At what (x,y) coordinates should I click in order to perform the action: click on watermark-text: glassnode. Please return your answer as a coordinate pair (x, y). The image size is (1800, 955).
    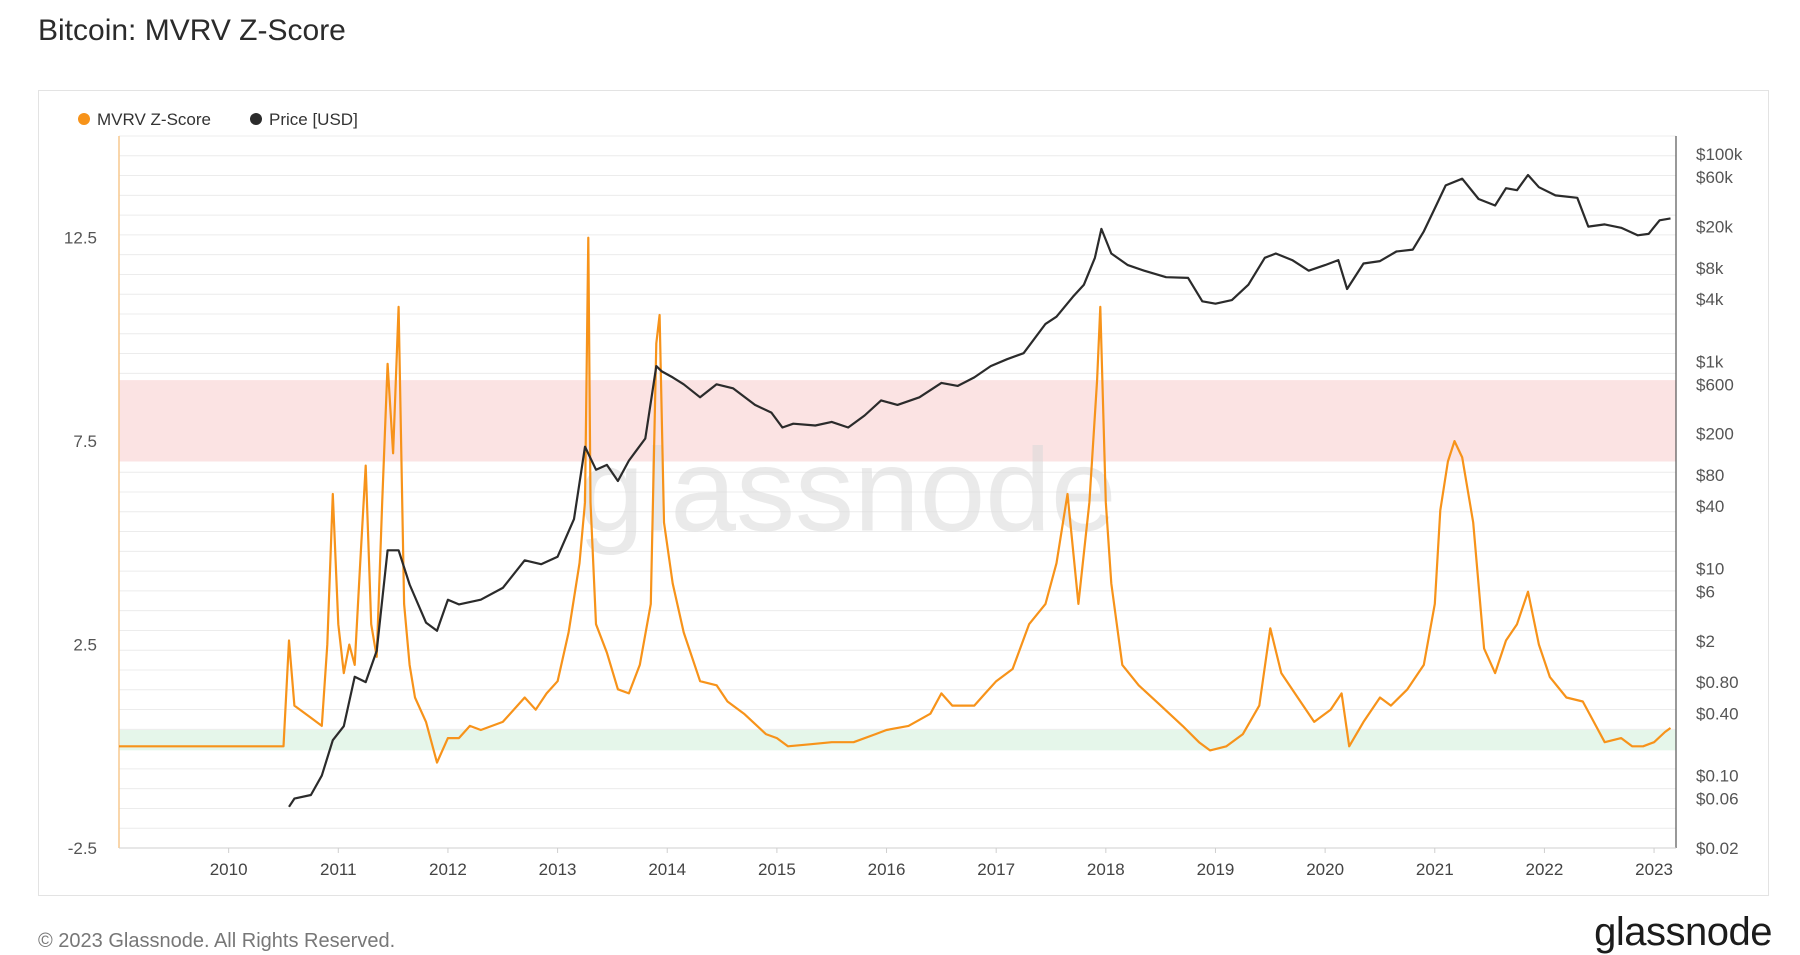
    Looking at the image, I should click on (848, 491).